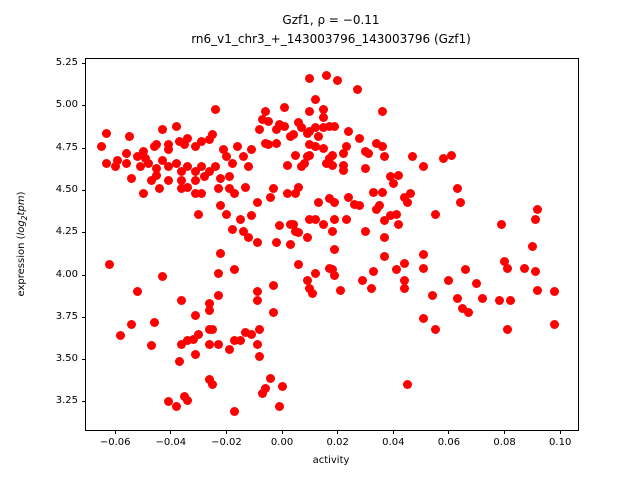  What do you see at coordinates (226, 442) in the screenshot?
I see `x-axis-tick-label: −0.02` at bounding box center [226, 442].